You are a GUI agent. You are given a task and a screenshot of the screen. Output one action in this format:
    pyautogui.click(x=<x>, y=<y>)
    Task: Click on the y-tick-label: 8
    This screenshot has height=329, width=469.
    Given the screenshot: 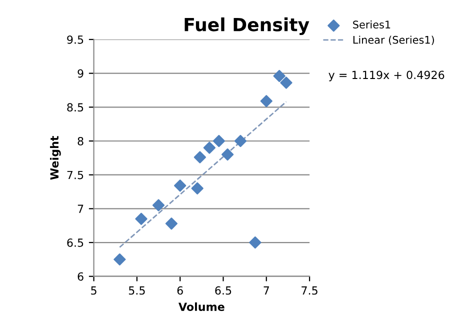 What is the action you would take?
    pyautogui.click(x=81, y=141)
    